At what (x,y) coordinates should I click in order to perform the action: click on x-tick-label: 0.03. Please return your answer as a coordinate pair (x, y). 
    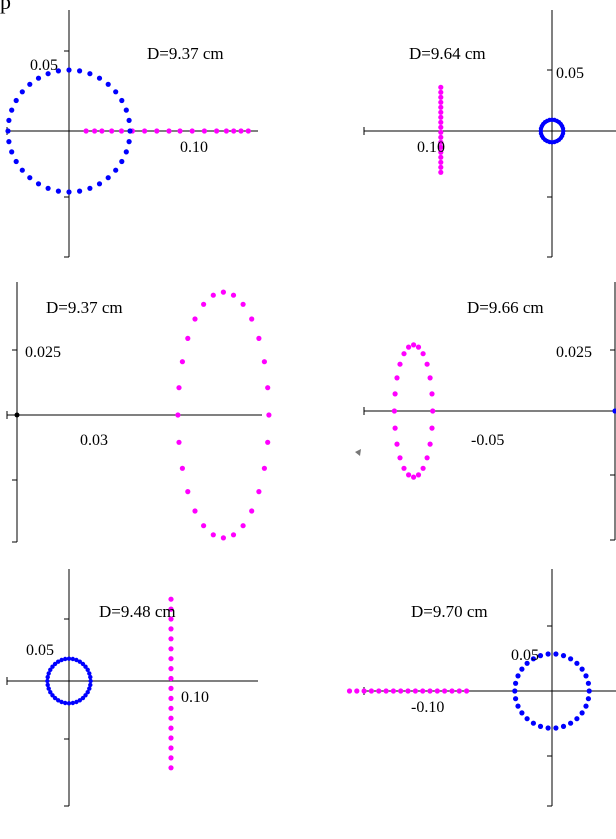
    Looking at the image, I should click on (94, 440).